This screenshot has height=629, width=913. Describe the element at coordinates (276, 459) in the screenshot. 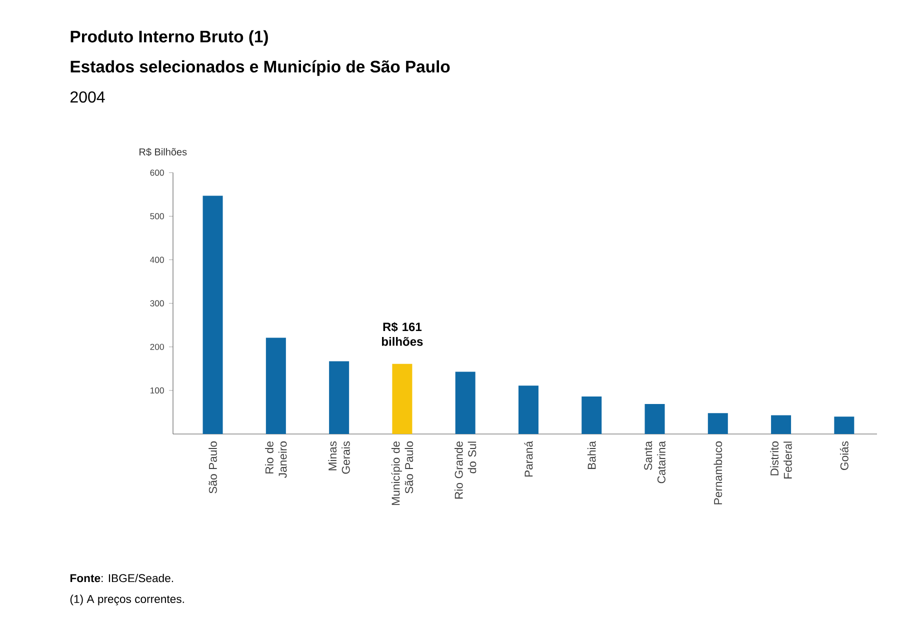

I see `x-tick-label: Rio de Janeiro` at that location.